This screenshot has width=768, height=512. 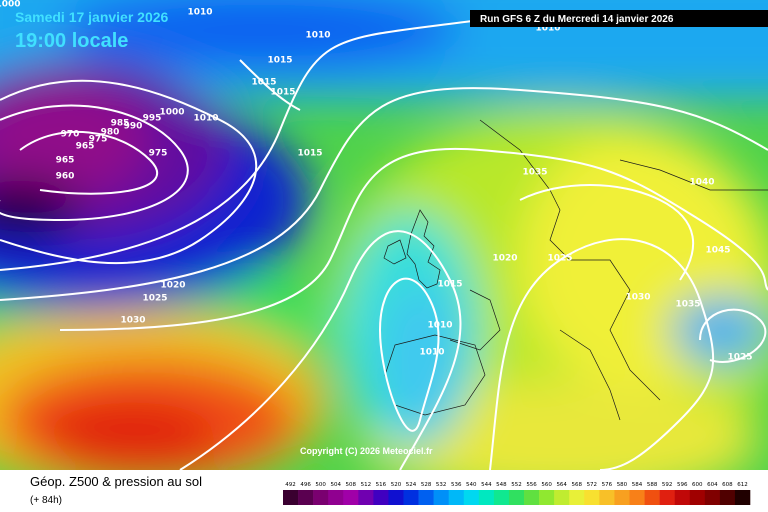 What do you see at coordinates (682, 485) in the screenshot?
I see `colorbar-label: 596` at bounding box center [682, 485].